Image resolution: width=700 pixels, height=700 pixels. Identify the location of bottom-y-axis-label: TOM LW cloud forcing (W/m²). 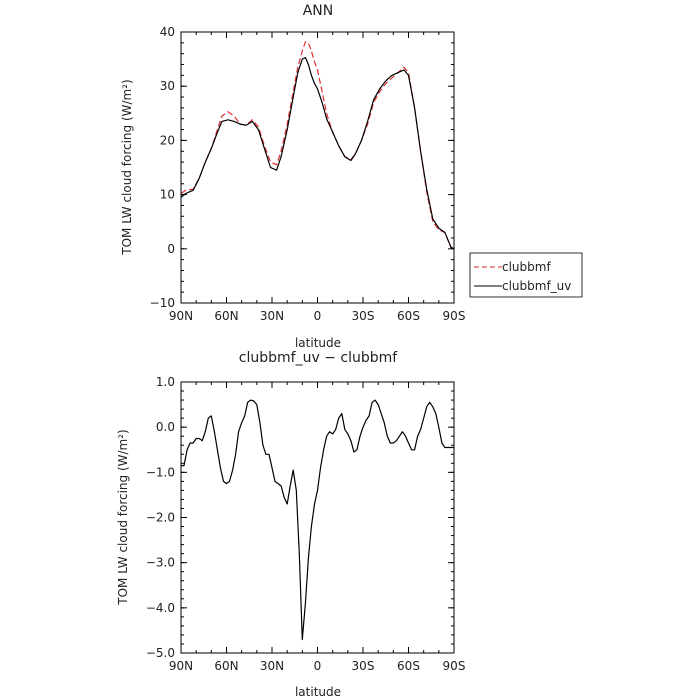
(123, 517).